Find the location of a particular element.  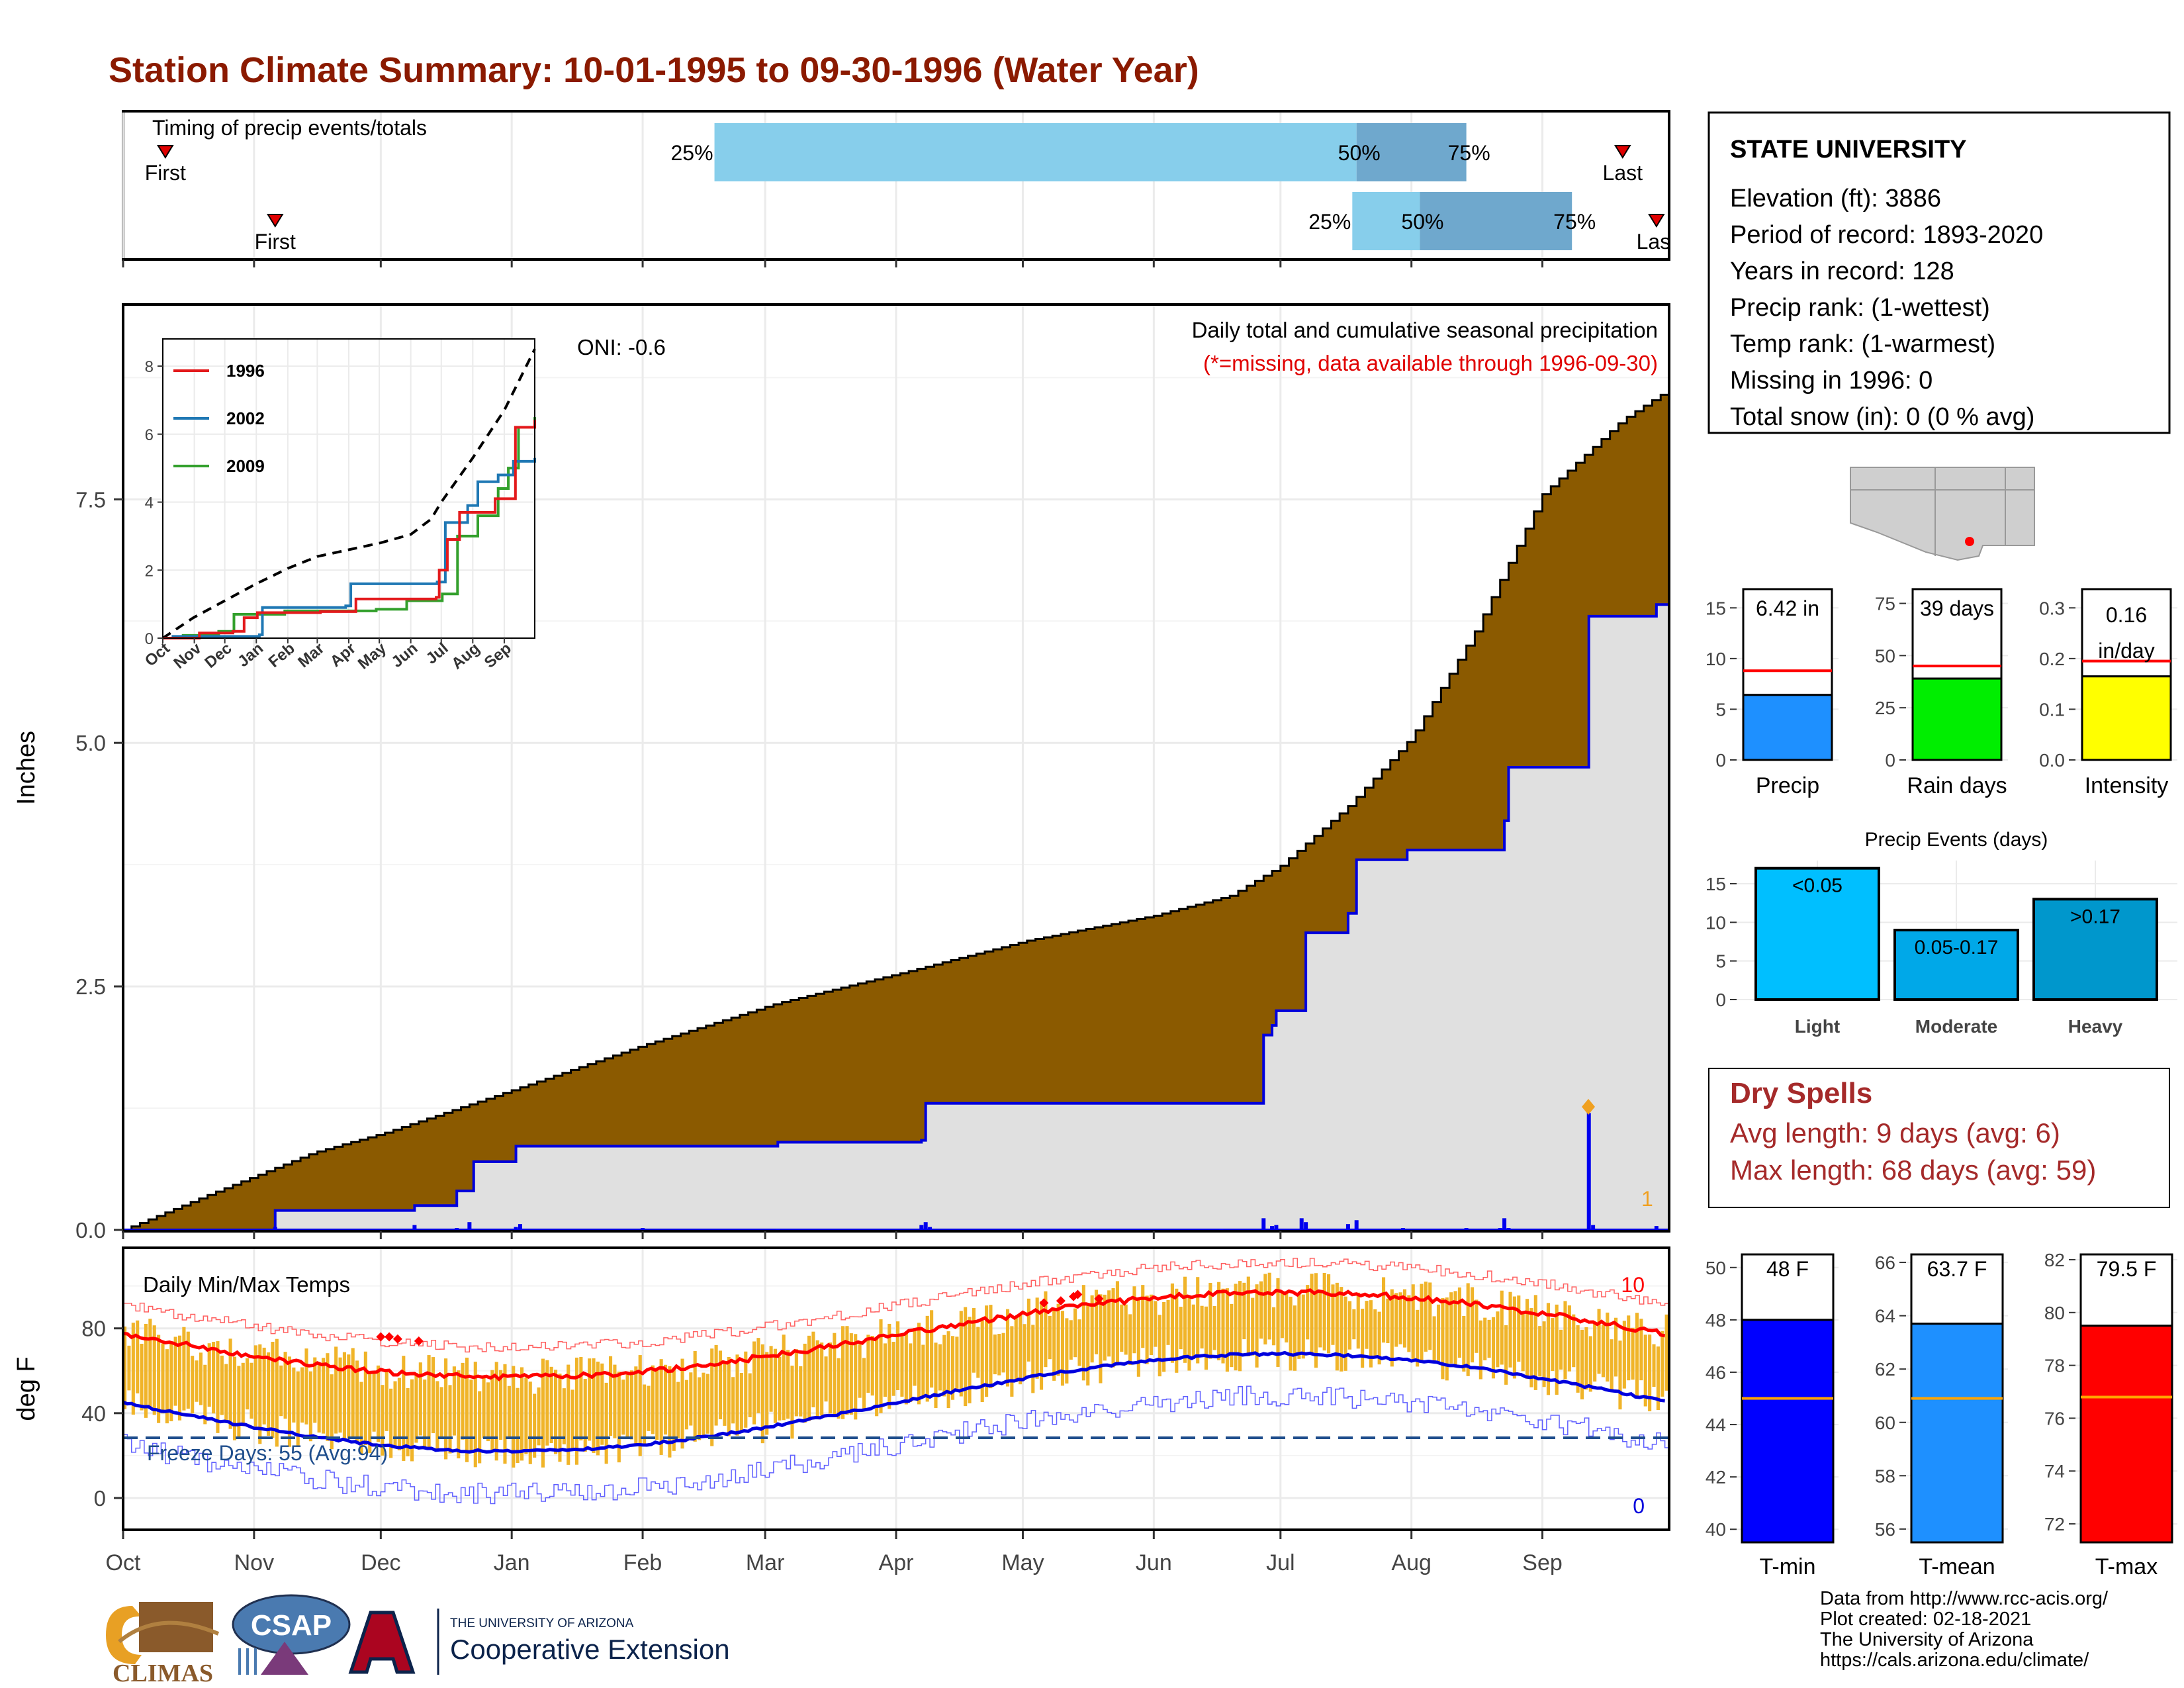

temp-y-tick: 80 is located at coordinates (93, 1329).